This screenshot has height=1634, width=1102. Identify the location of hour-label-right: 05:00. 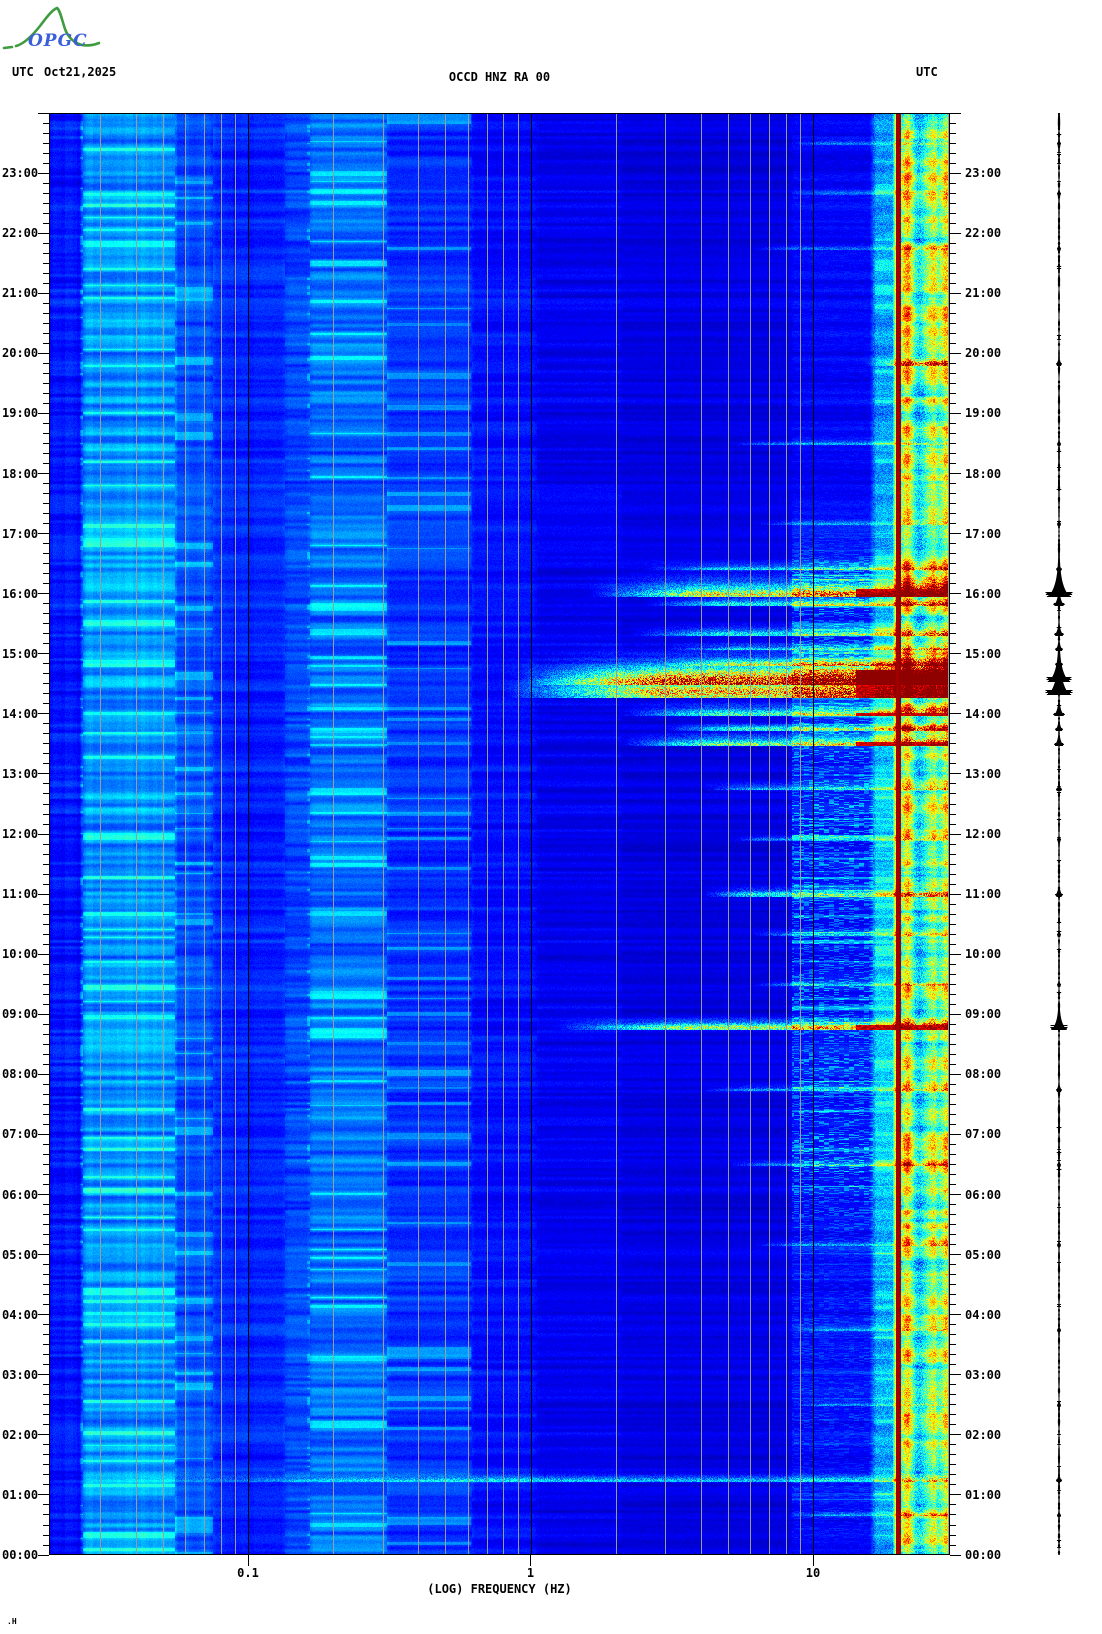
(983, 1254).